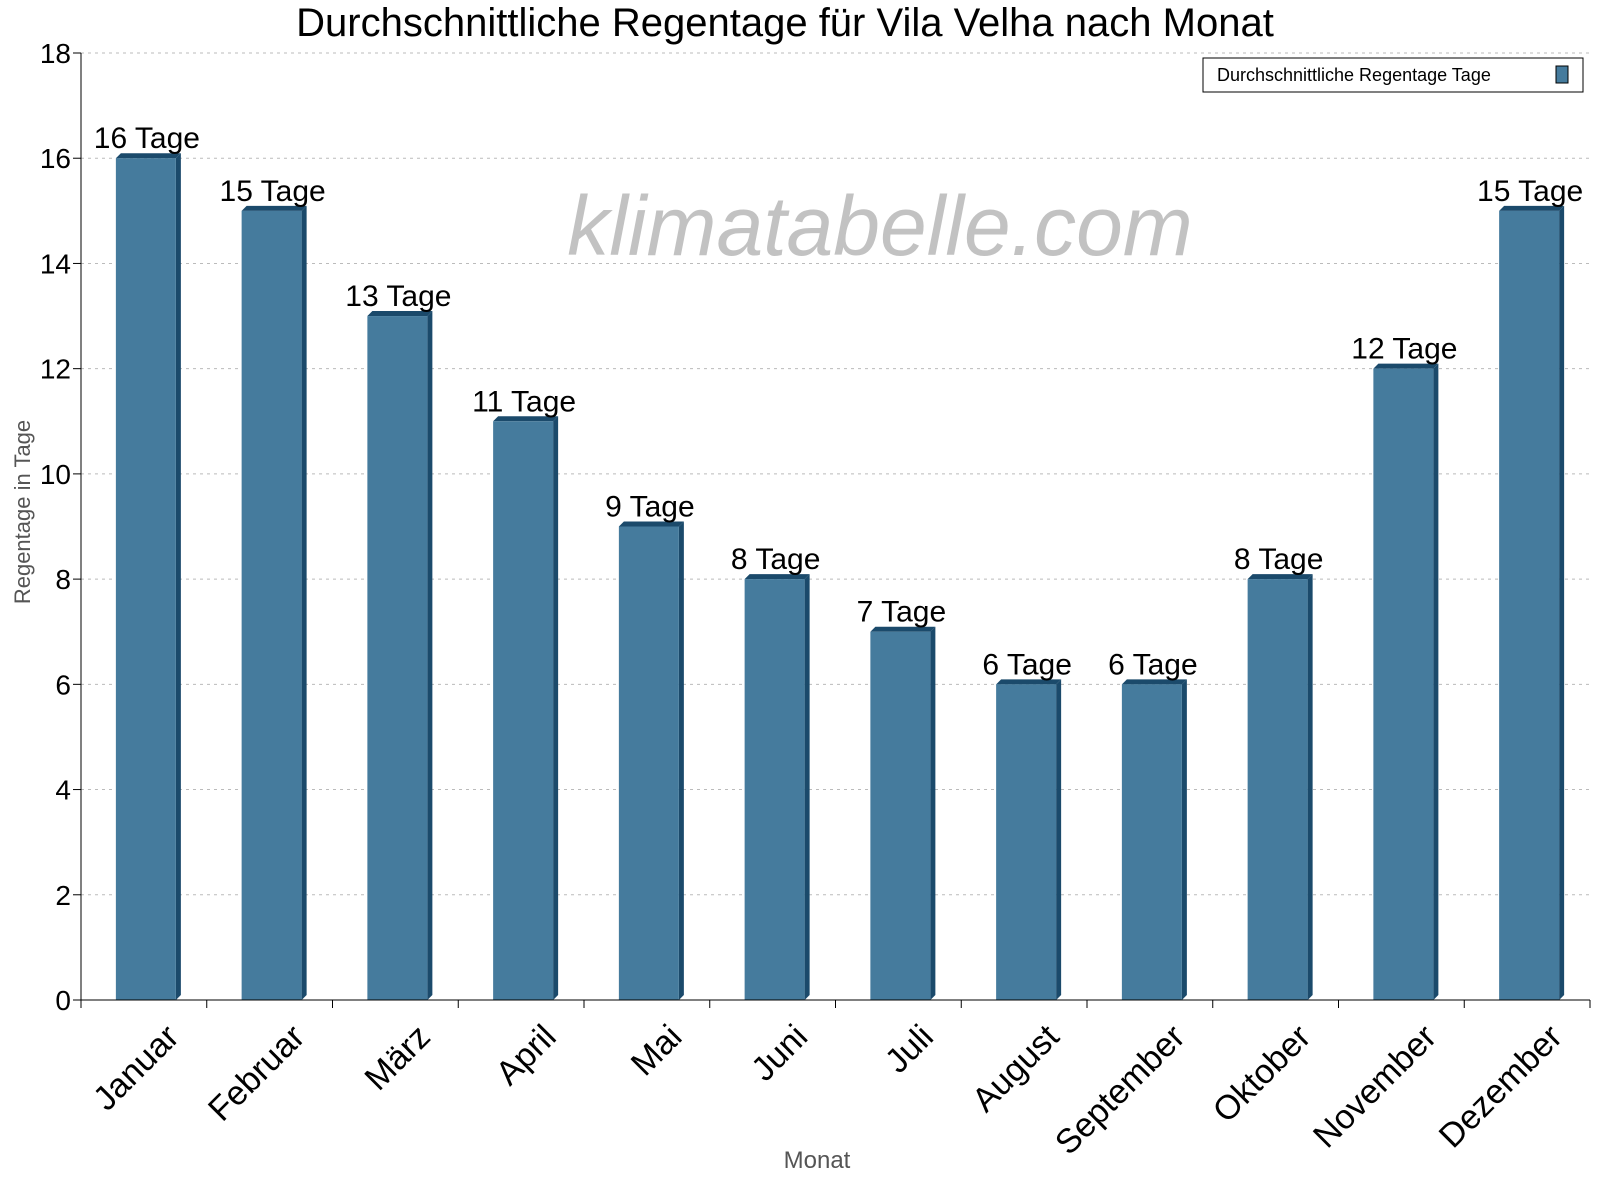  I want to click on y-tick-label: 10, so click(55, 474).